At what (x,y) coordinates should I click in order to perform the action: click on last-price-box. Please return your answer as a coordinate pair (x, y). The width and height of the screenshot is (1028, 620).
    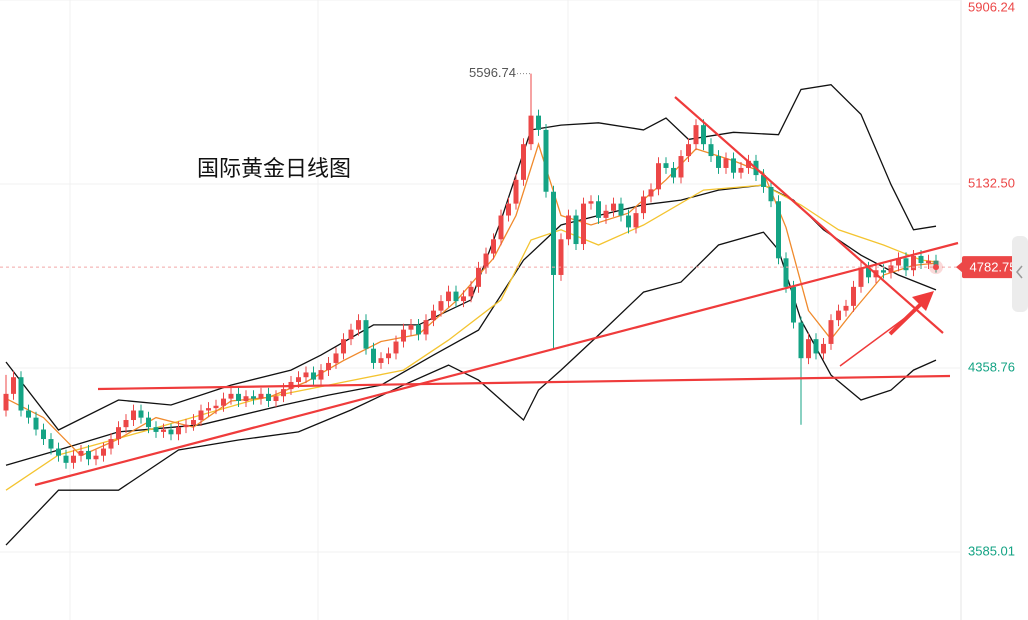
    Looking at the image, I should click on (993, 267).